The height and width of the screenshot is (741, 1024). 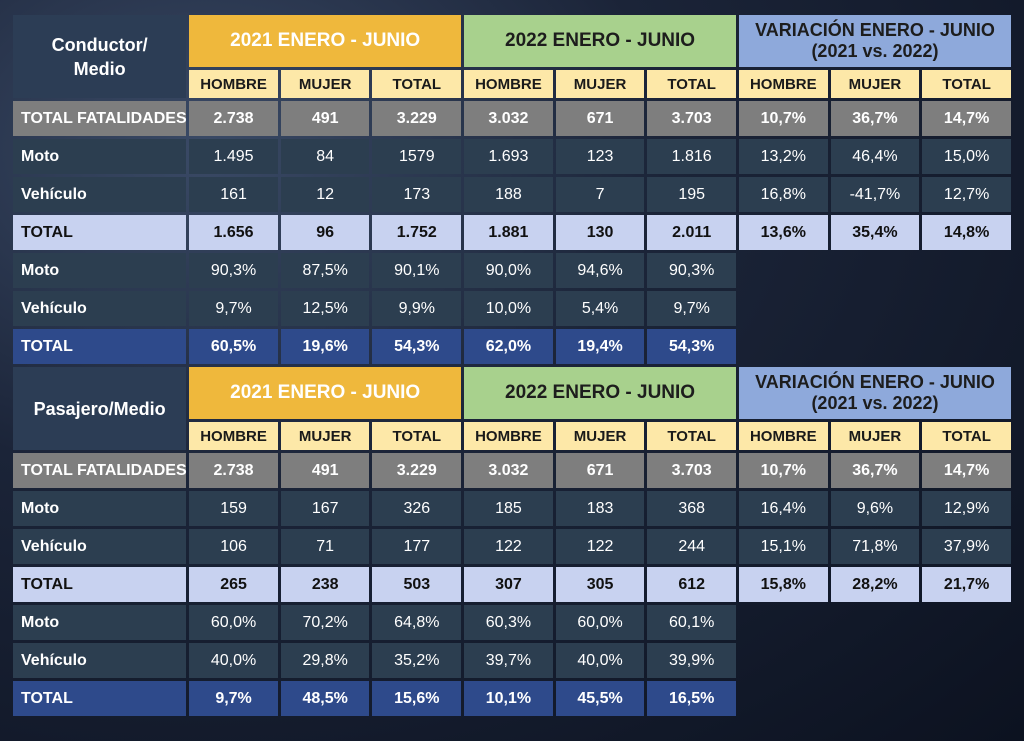 I want to click on table-cell: 307, so click(x=508, y=584).